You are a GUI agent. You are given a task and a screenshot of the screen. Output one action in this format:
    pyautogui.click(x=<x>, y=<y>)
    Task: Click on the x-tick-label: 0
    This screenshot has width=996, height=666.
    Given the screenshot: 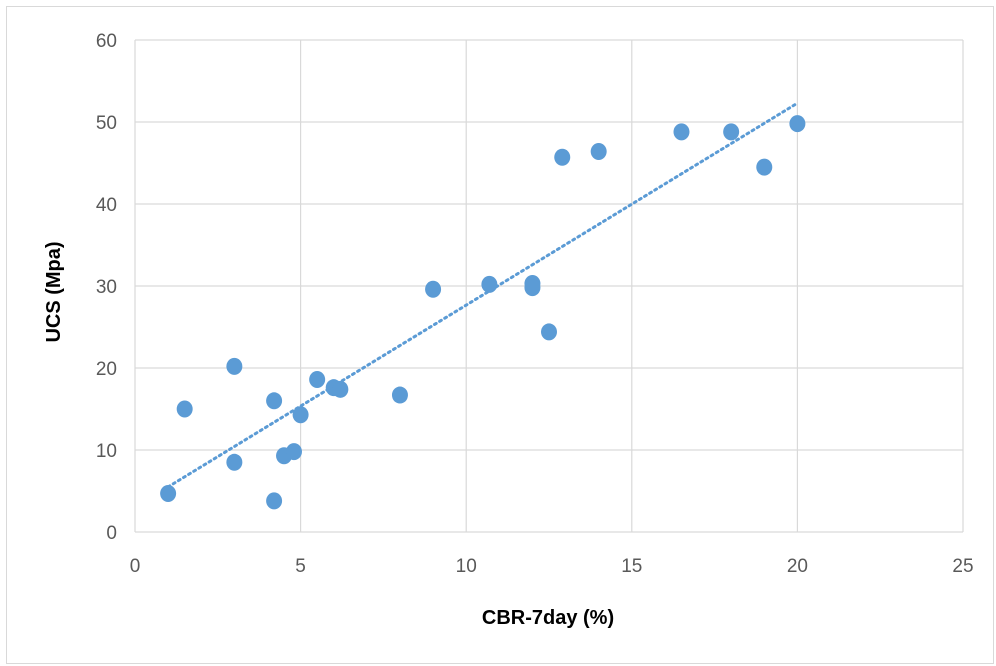 What is the action you would take?
    pyautogui.click(x=135, y=566)
    